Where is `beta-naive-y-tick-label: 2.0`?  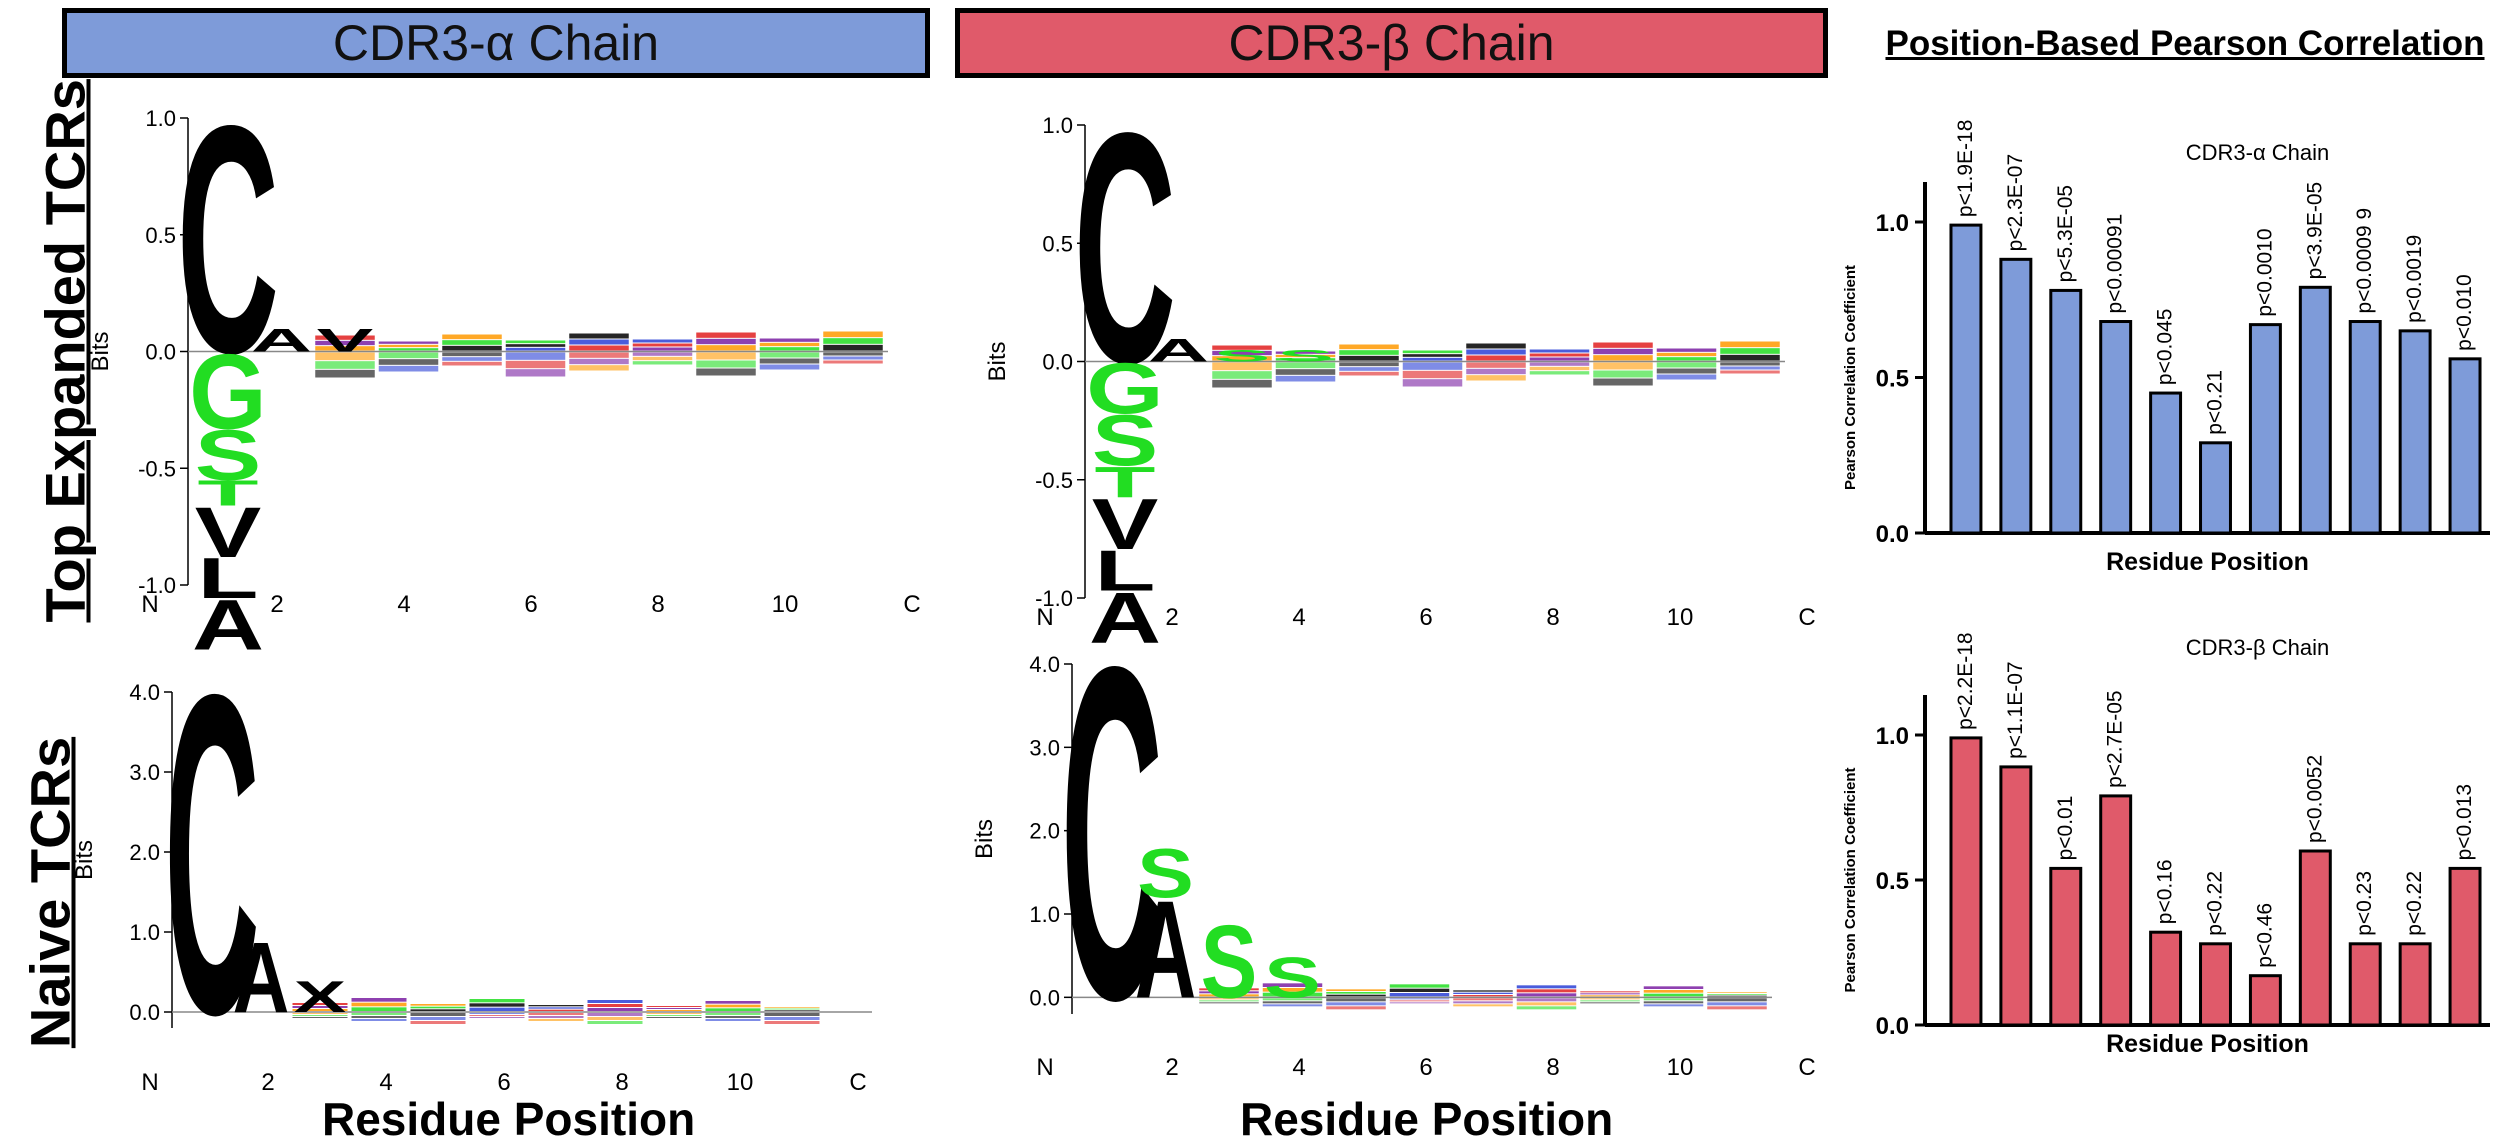 beta-naive-y-tick-label: 2.0 is located at coordinates (1044, 831).